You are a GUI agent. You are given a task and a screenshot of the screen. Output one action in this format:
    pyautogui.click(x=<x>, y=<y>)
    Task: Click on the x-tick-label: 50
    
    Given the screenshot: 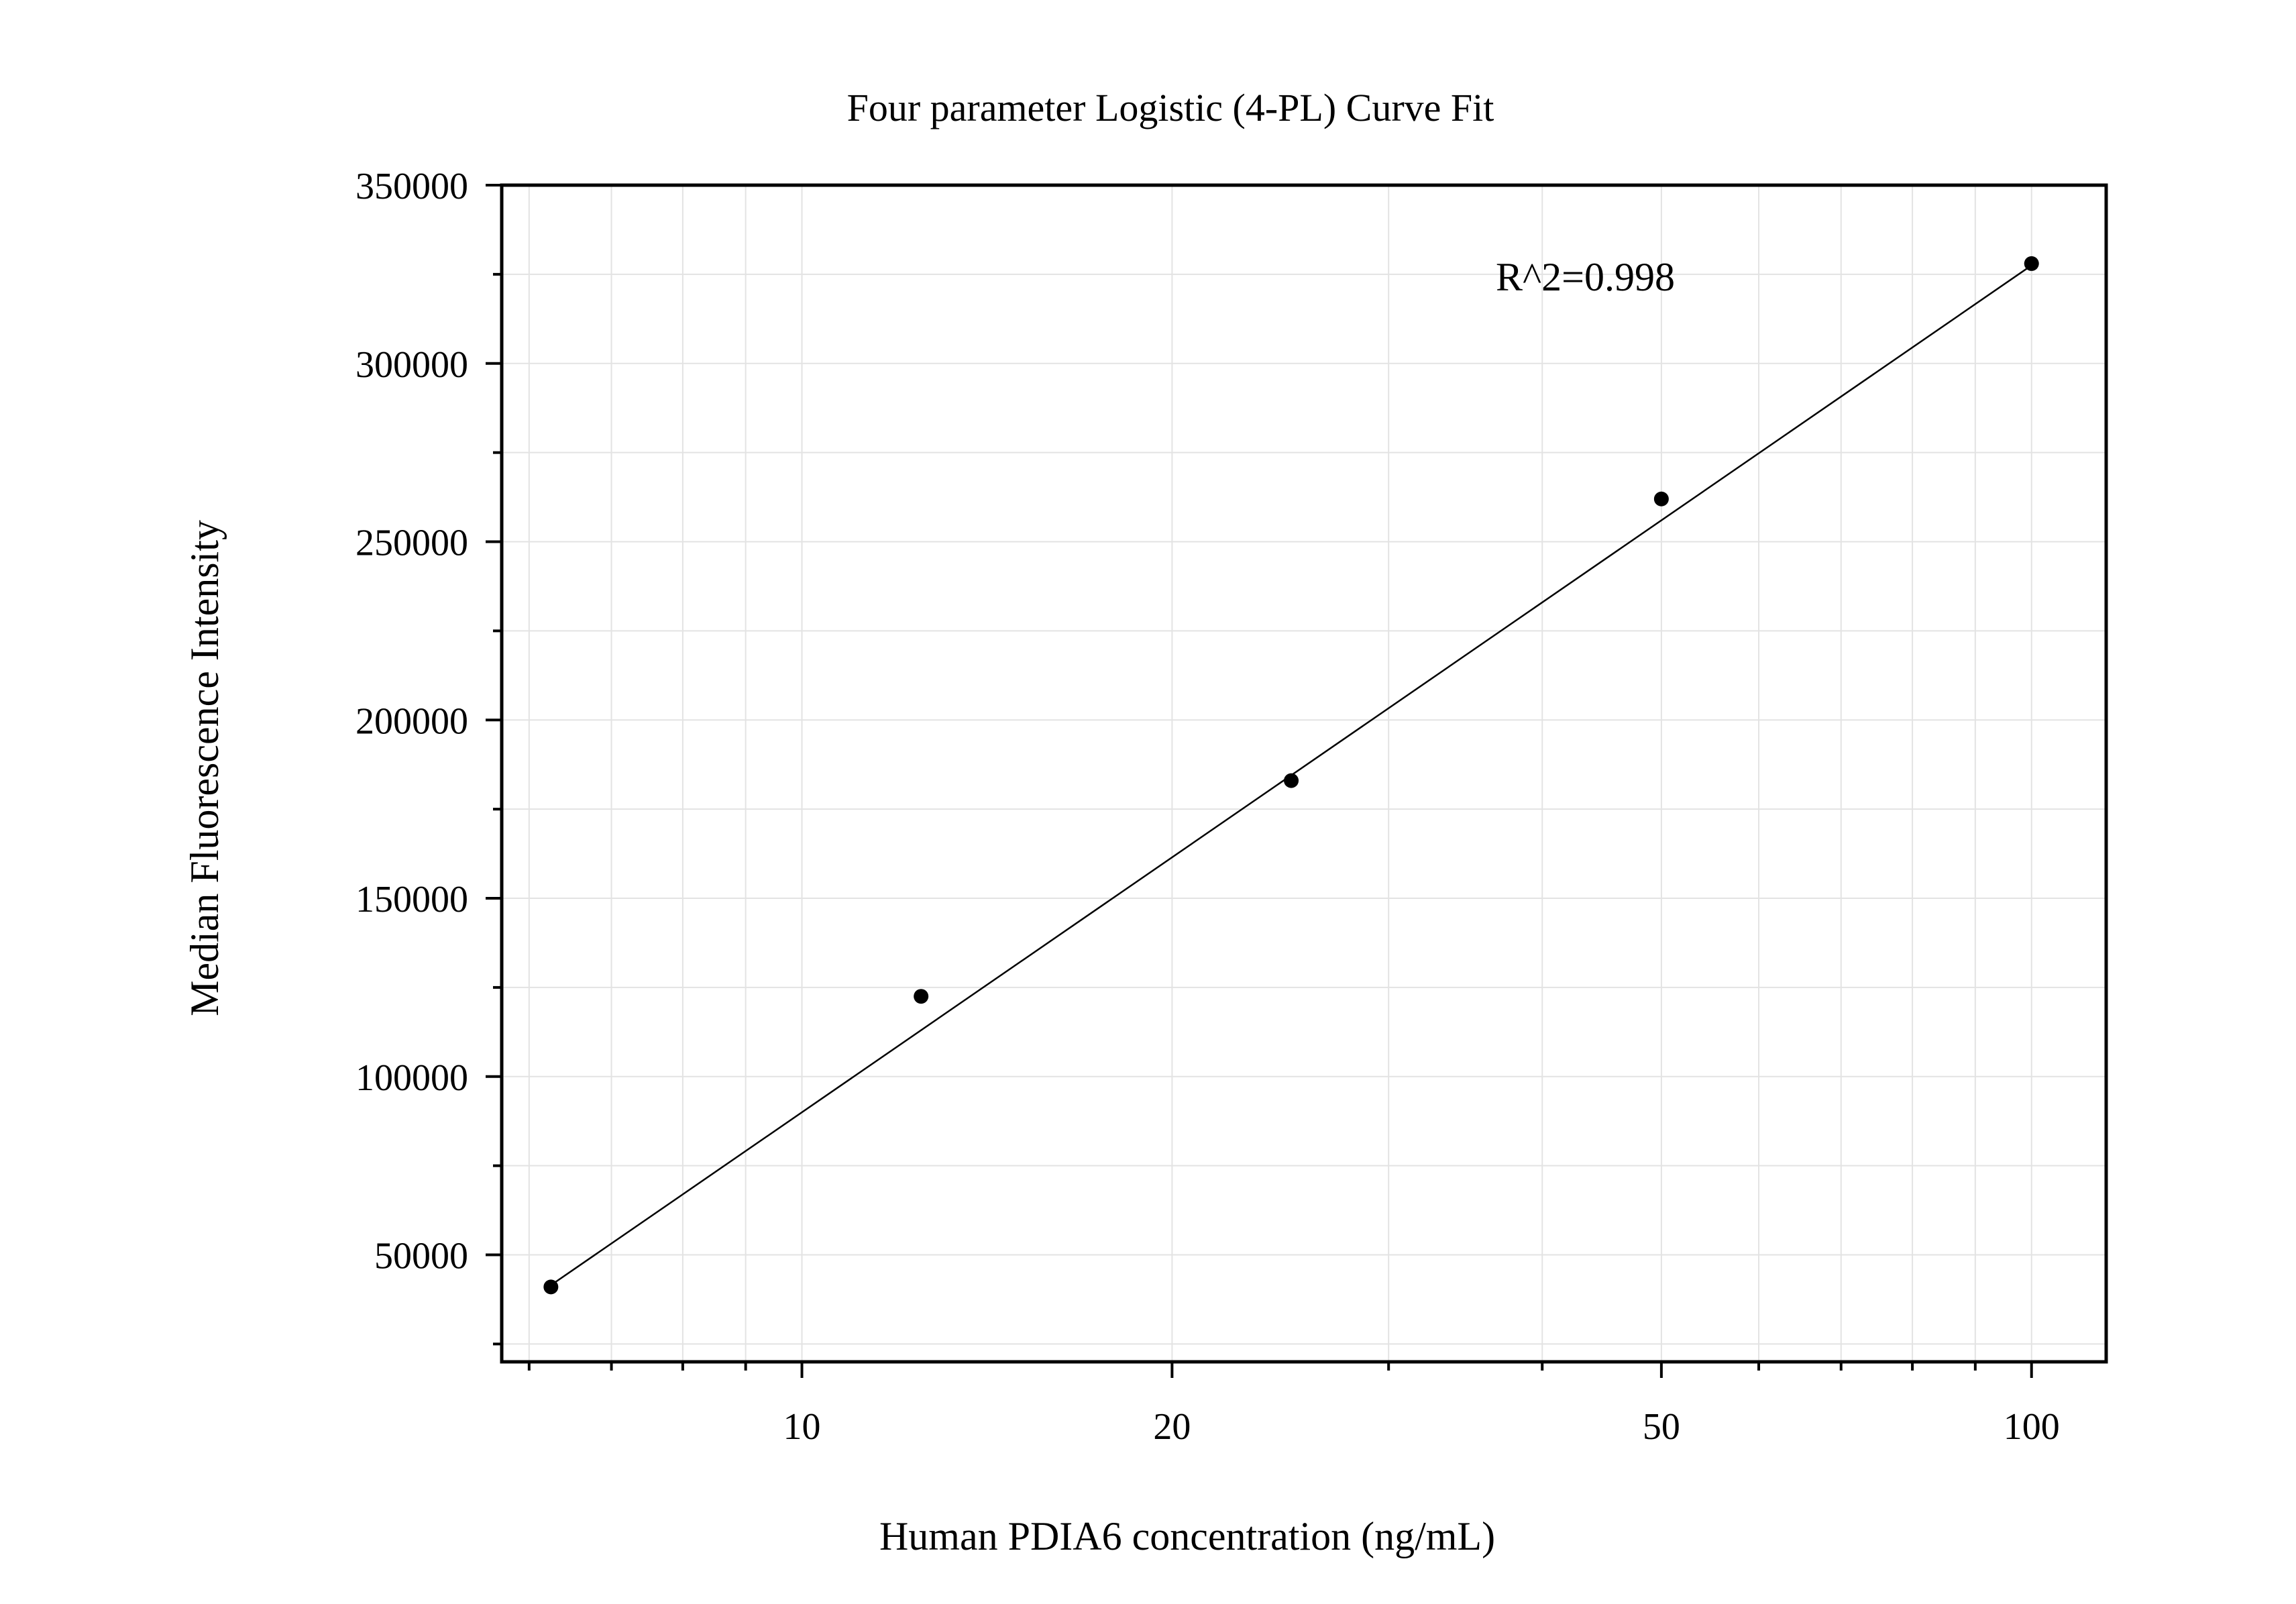 What is the action you would take?
    pyautogui.click(x=1661, y=1427)
    